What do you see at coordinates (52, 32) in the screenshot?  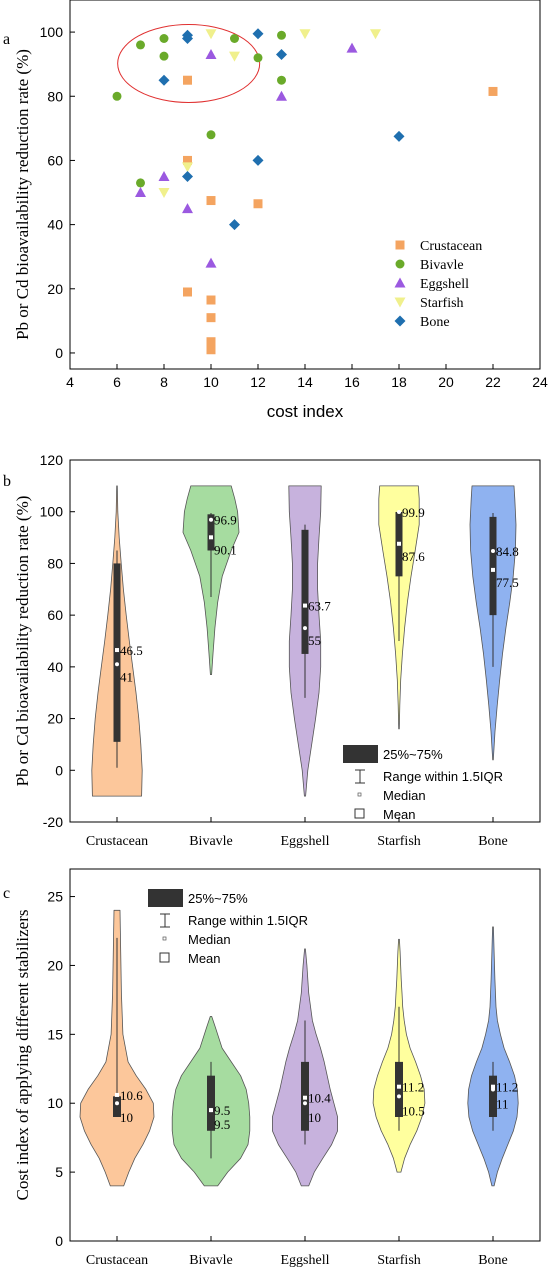 I see `y-tick-label: 100` at bounding box center [52, 32].